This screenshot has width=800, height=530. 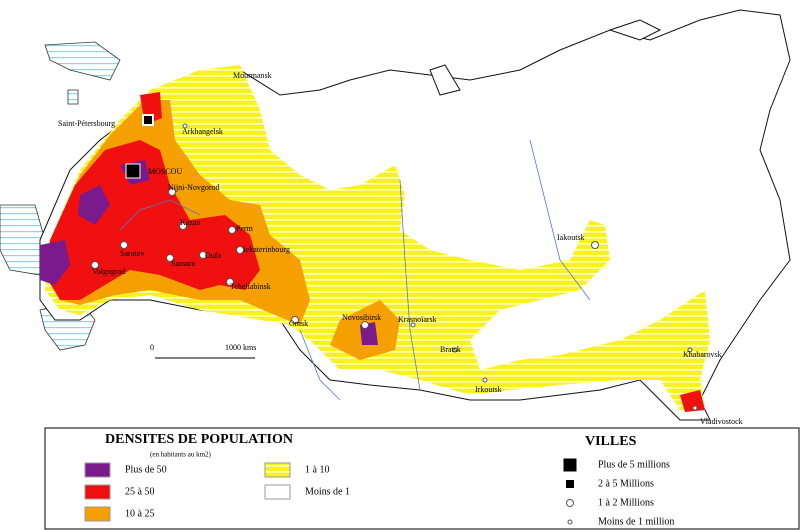 What do you see at coordinates (213, 255) in the screenshot?
I see `city-label: Oufa` at bounding box center [213, 255].